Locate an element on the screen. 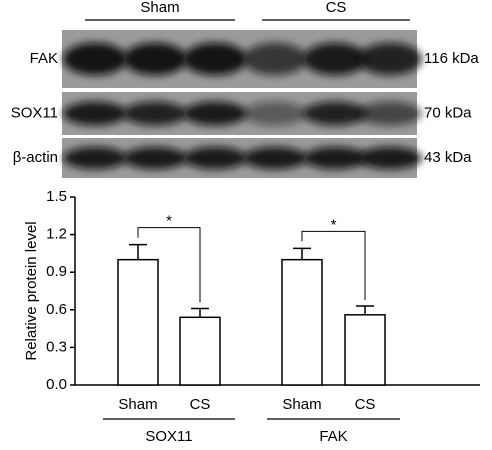 This screenshot has width=492, height=450. group-label: SOX11 is located at coordinates (168, 436).